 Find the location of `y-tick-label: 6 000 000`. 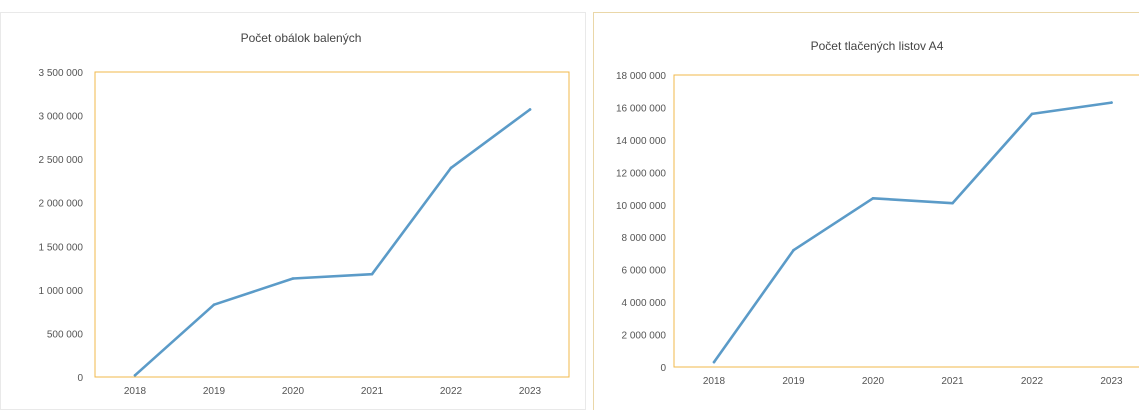

y-tick-label: 6 000 000 is located at coordinates (644, 271).